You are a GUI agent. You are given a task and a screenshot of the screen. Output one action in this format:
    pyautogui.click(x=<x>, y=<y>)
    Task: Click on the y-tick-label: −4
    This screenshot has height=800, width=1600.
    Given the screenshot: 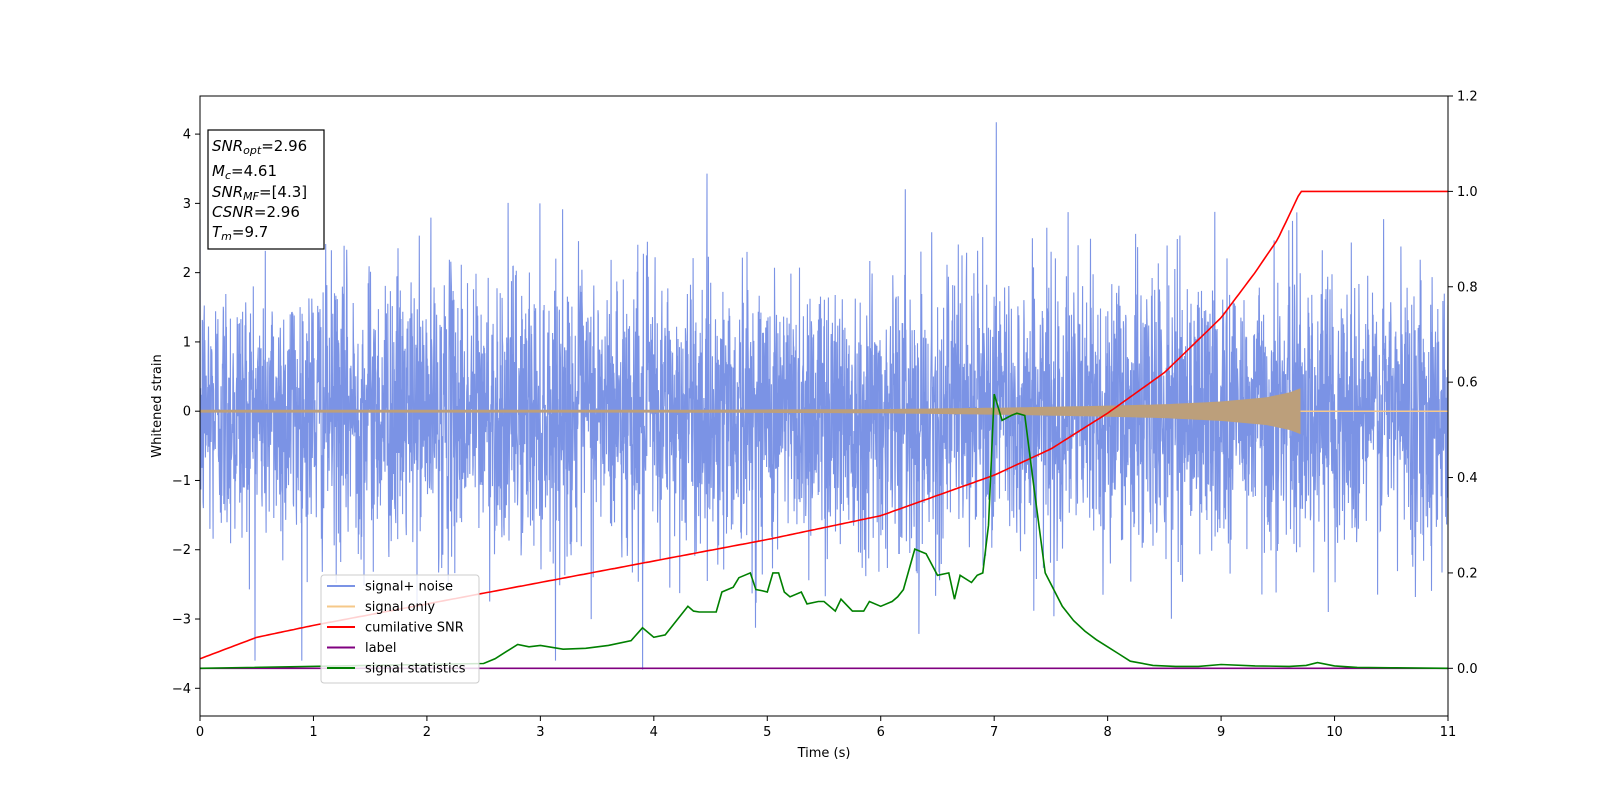 What is the action you would take?
    pyautogui.click(x=181, y=689)
    